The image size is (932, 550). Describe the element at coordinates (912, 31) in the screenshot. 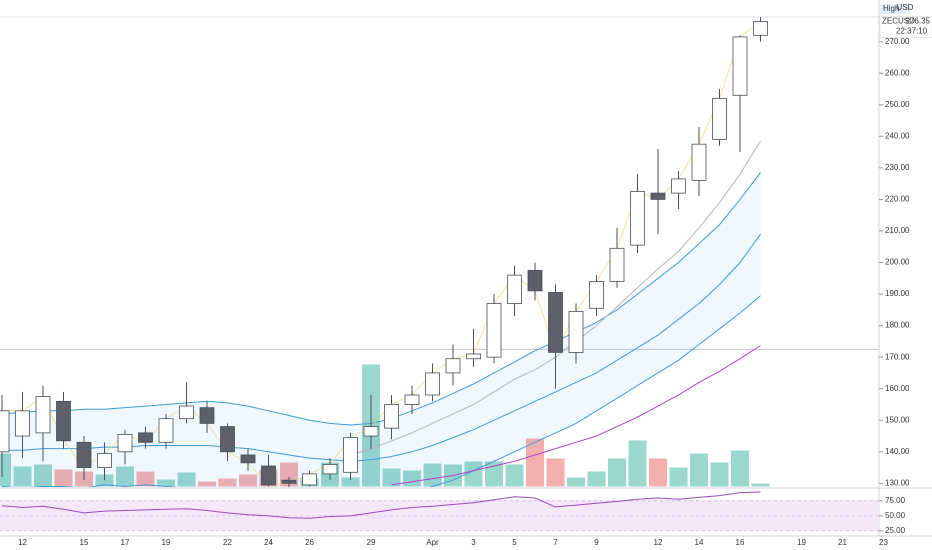

I see `countdown: 22:37:10` at that location.